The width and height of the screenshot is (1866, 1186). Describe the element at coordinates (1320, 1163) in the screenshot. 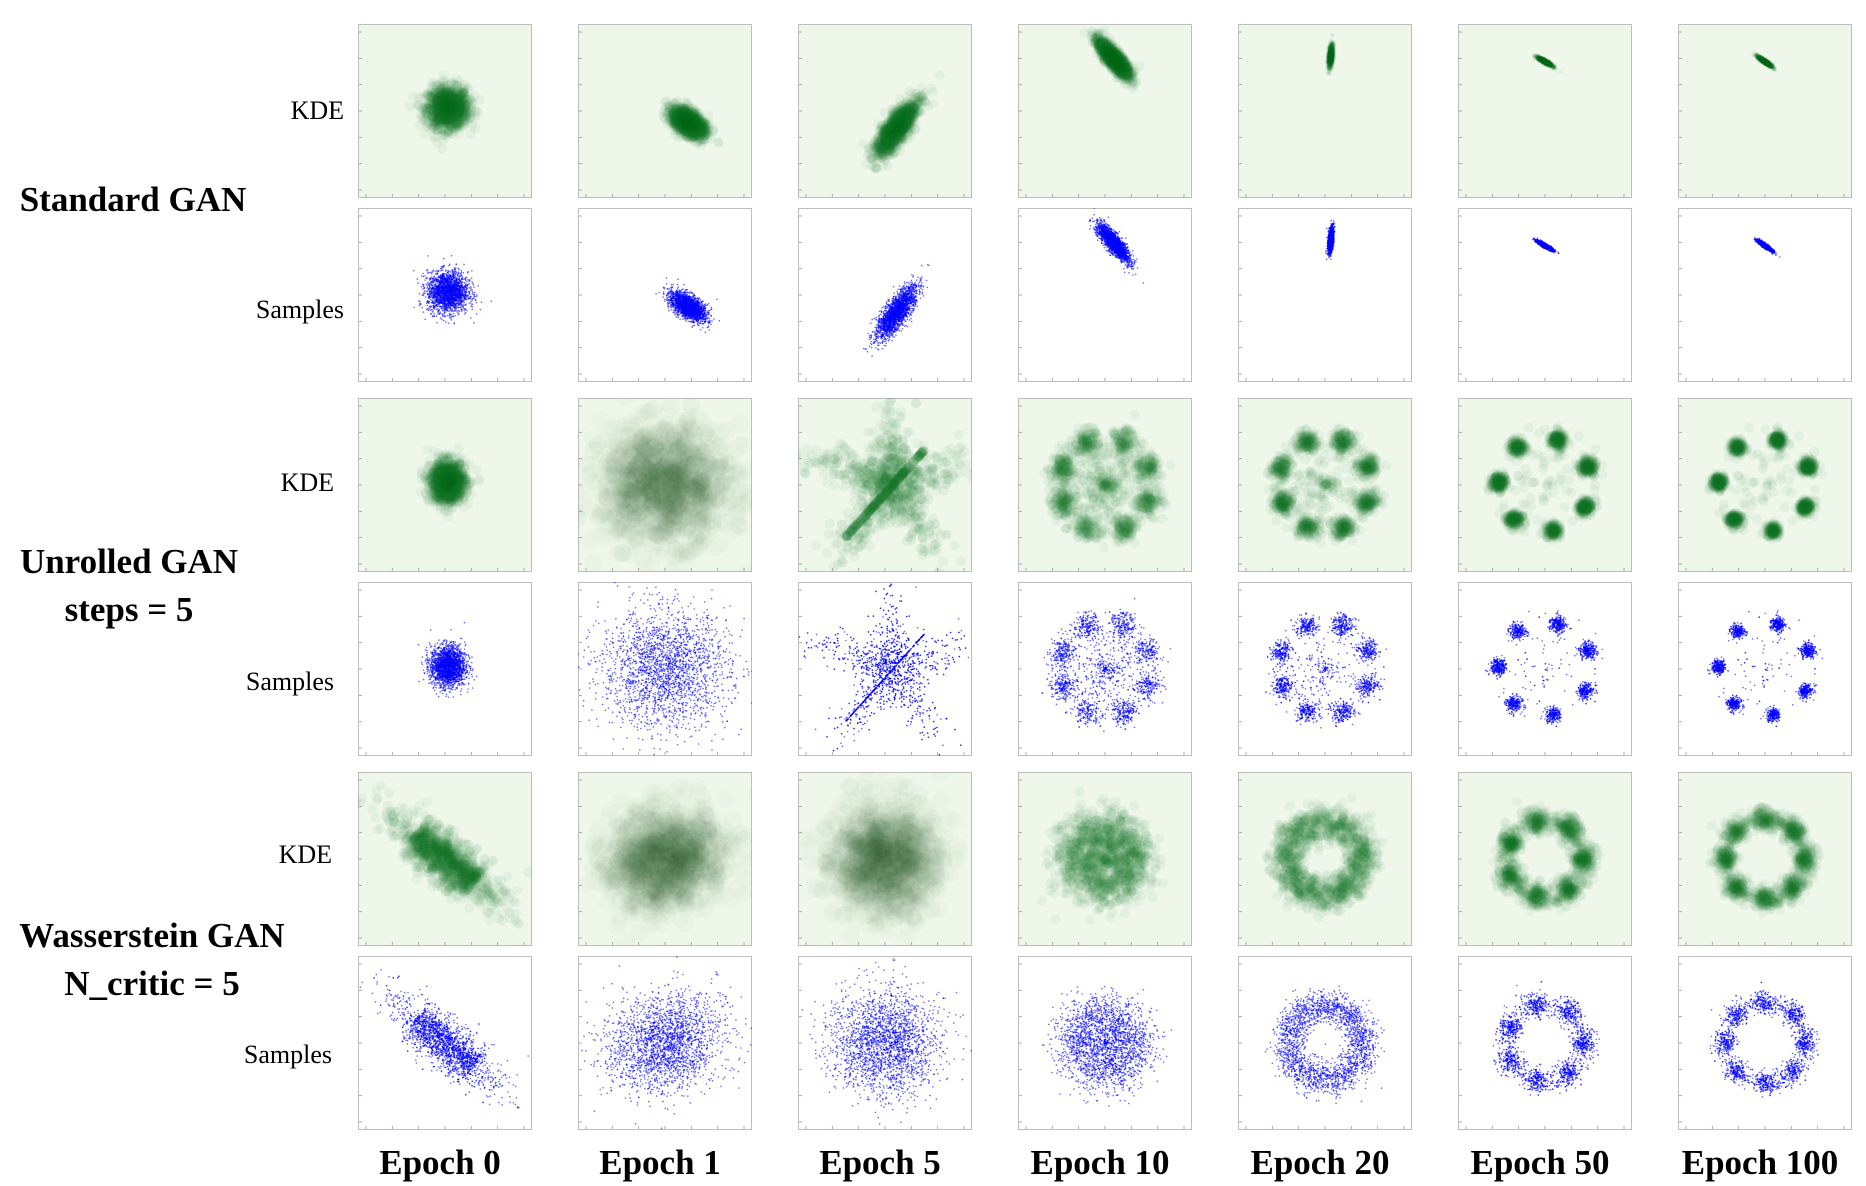

I see `column-label-epoch-20: Epoch 20` at that location.